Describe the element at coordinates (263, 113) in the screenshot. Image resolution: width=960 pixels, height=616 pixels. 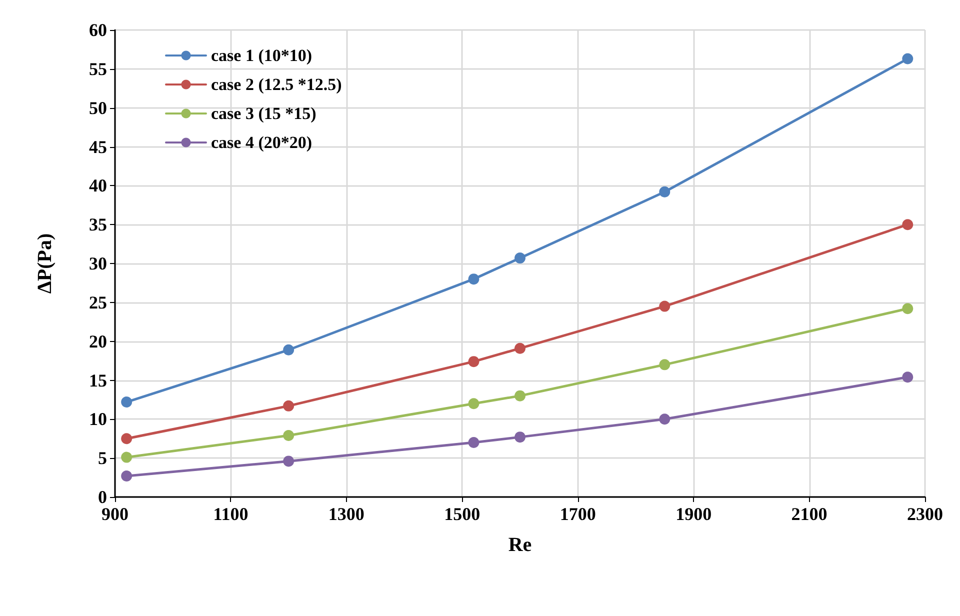
I see `legend-label: case 3 (15 *15)` at that location.